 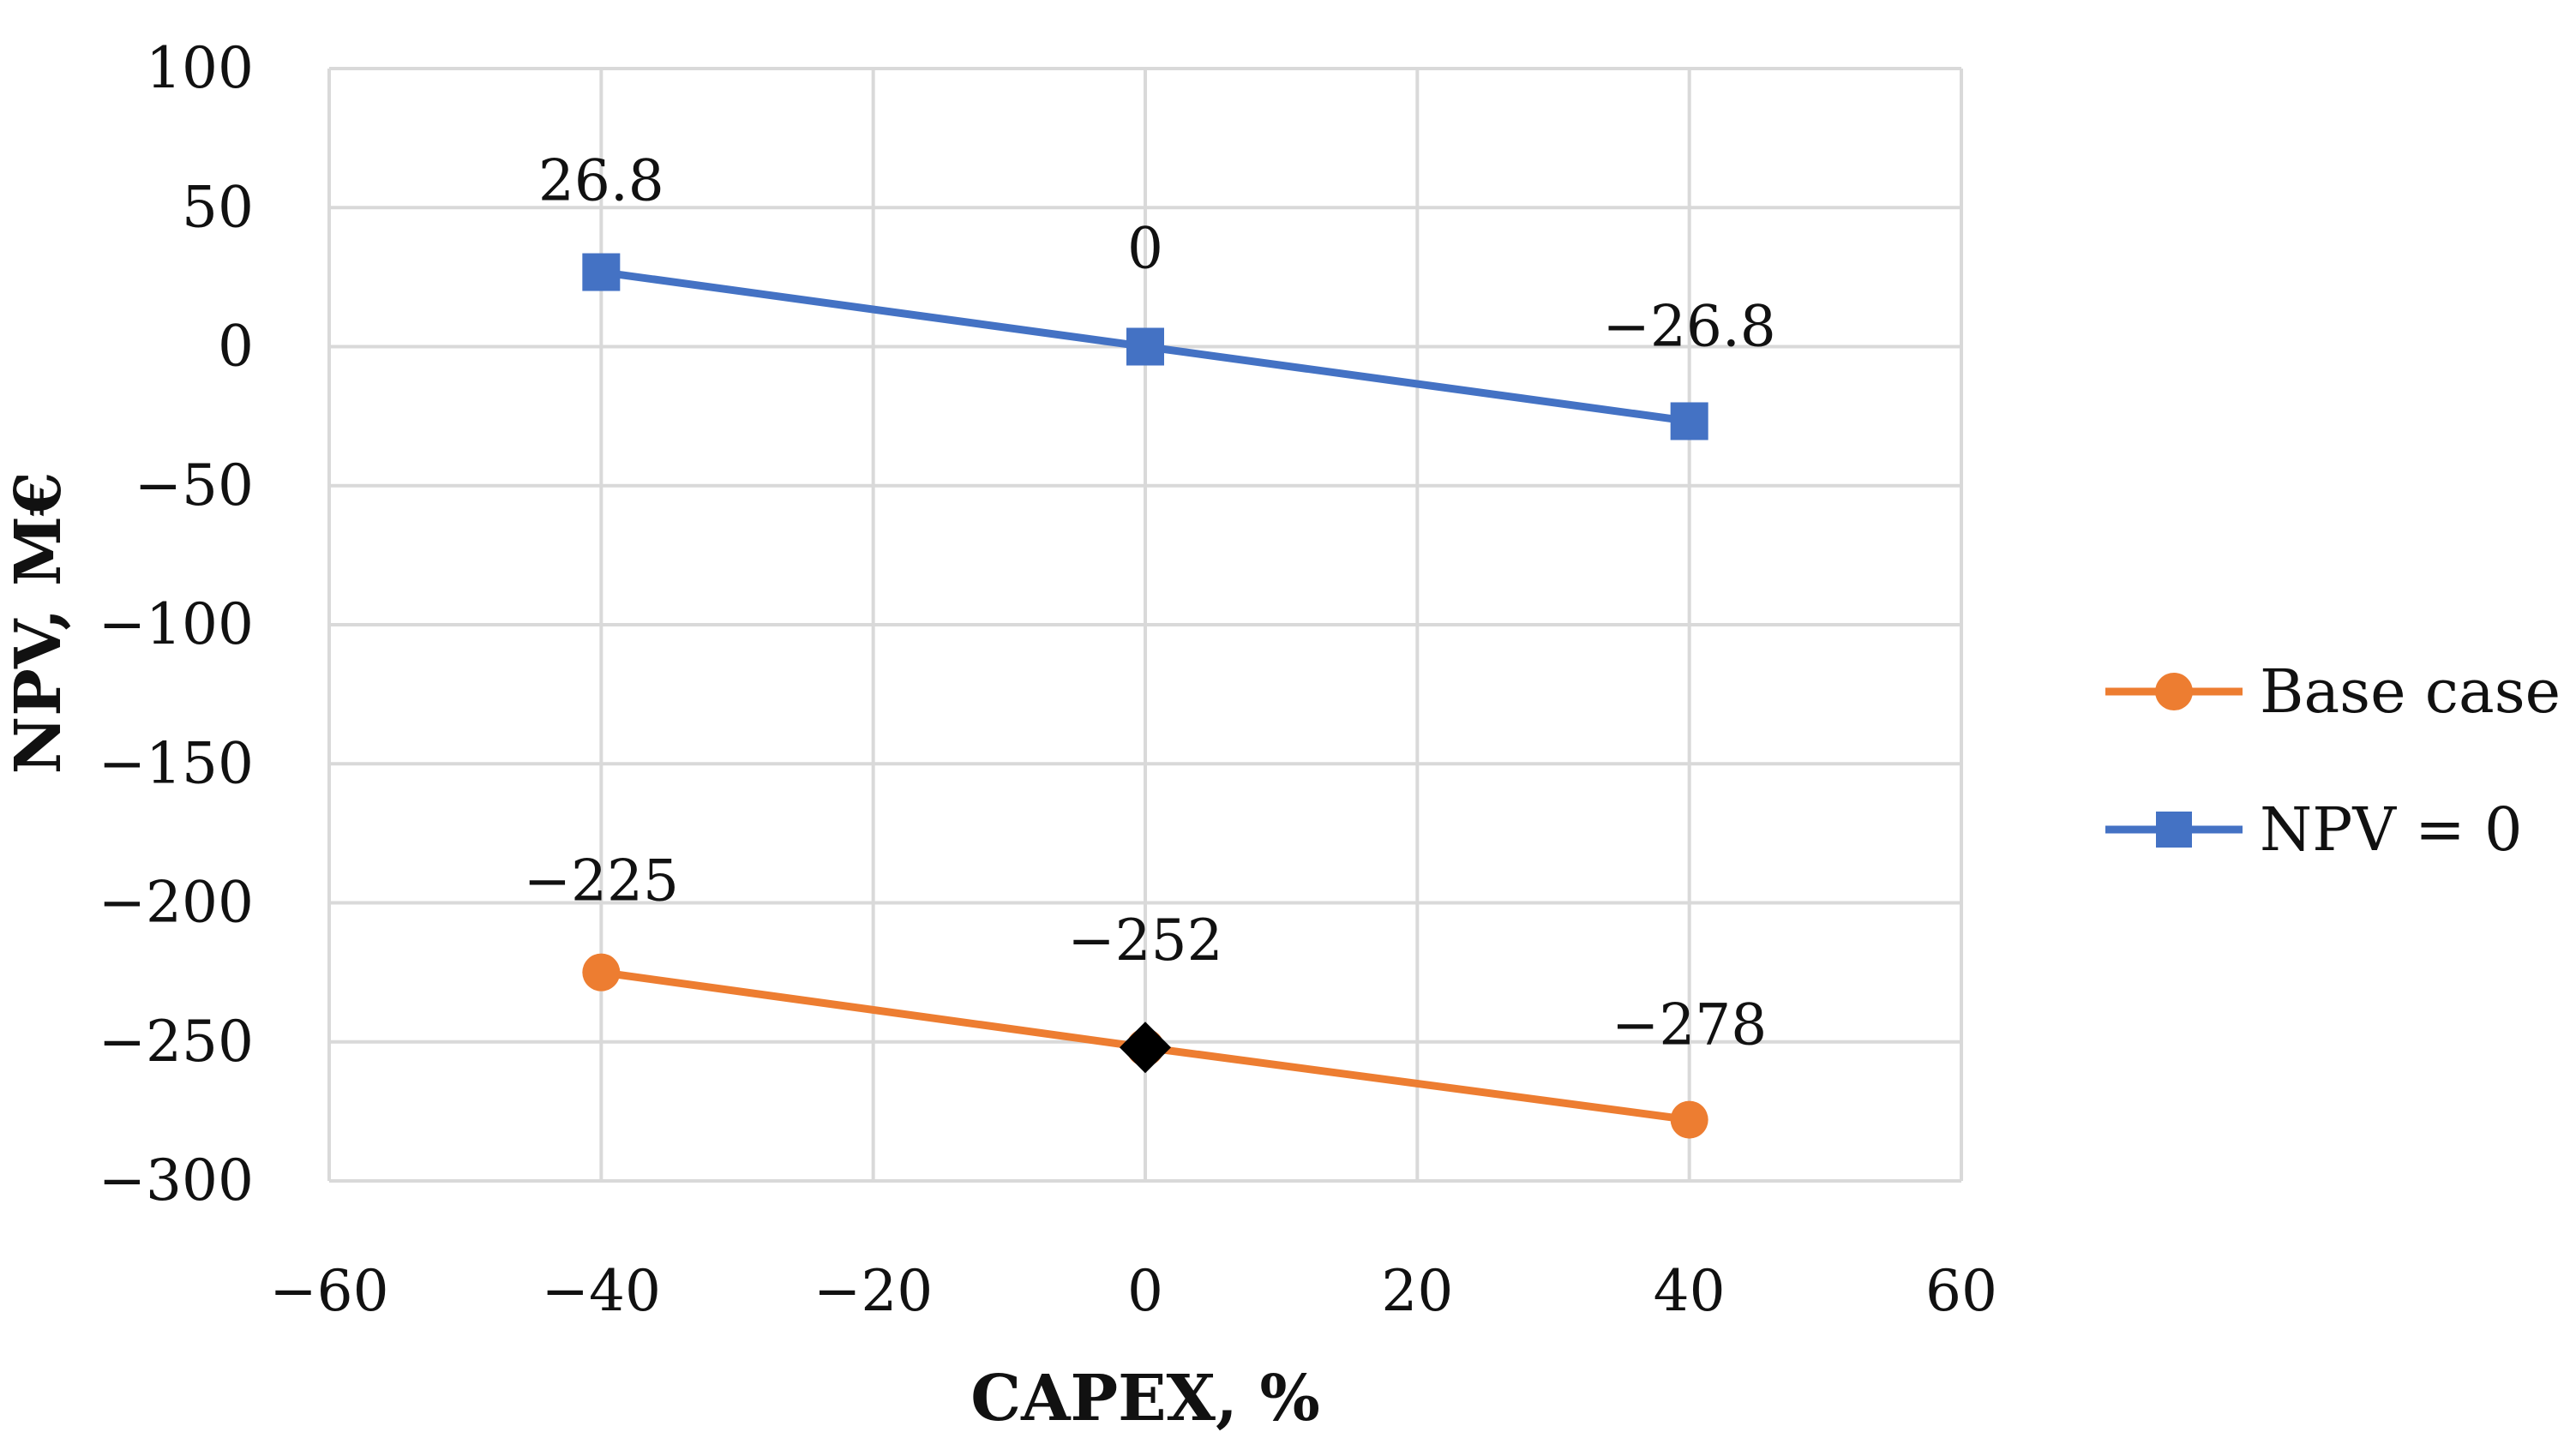 What do you see at coordinates (1689, 1025) in the screenshot?
I see `data-label-base-case: −278` at bounding box center [1689, 1025].